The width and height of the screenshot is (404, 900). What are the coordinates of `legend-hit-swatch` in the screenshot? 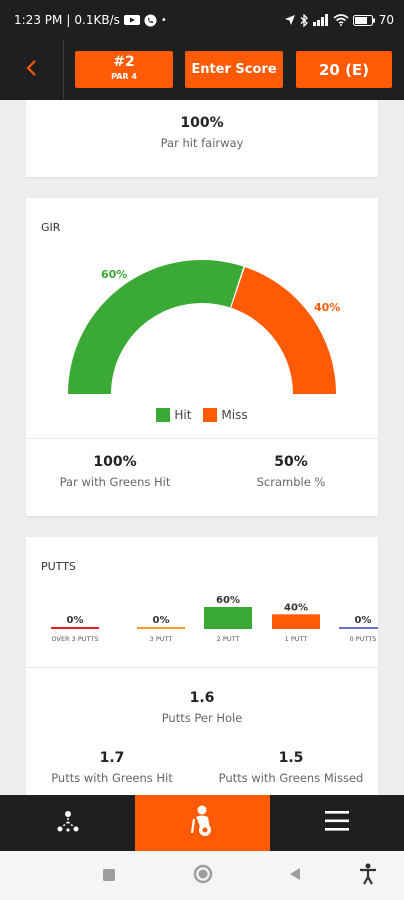 It's located at (163, 415).